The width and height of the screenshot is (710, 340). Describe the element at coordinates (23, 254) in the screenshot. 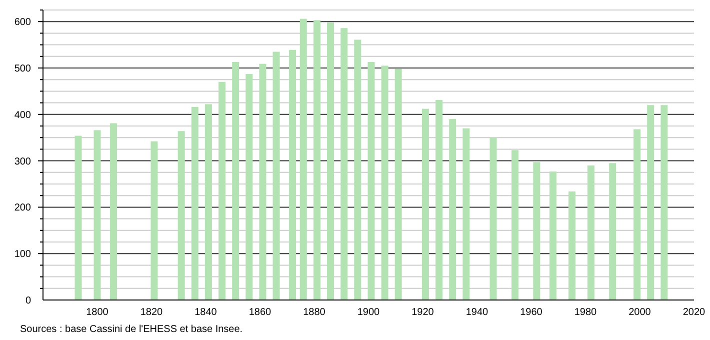

I see `y-tick-label: 100` at that location.